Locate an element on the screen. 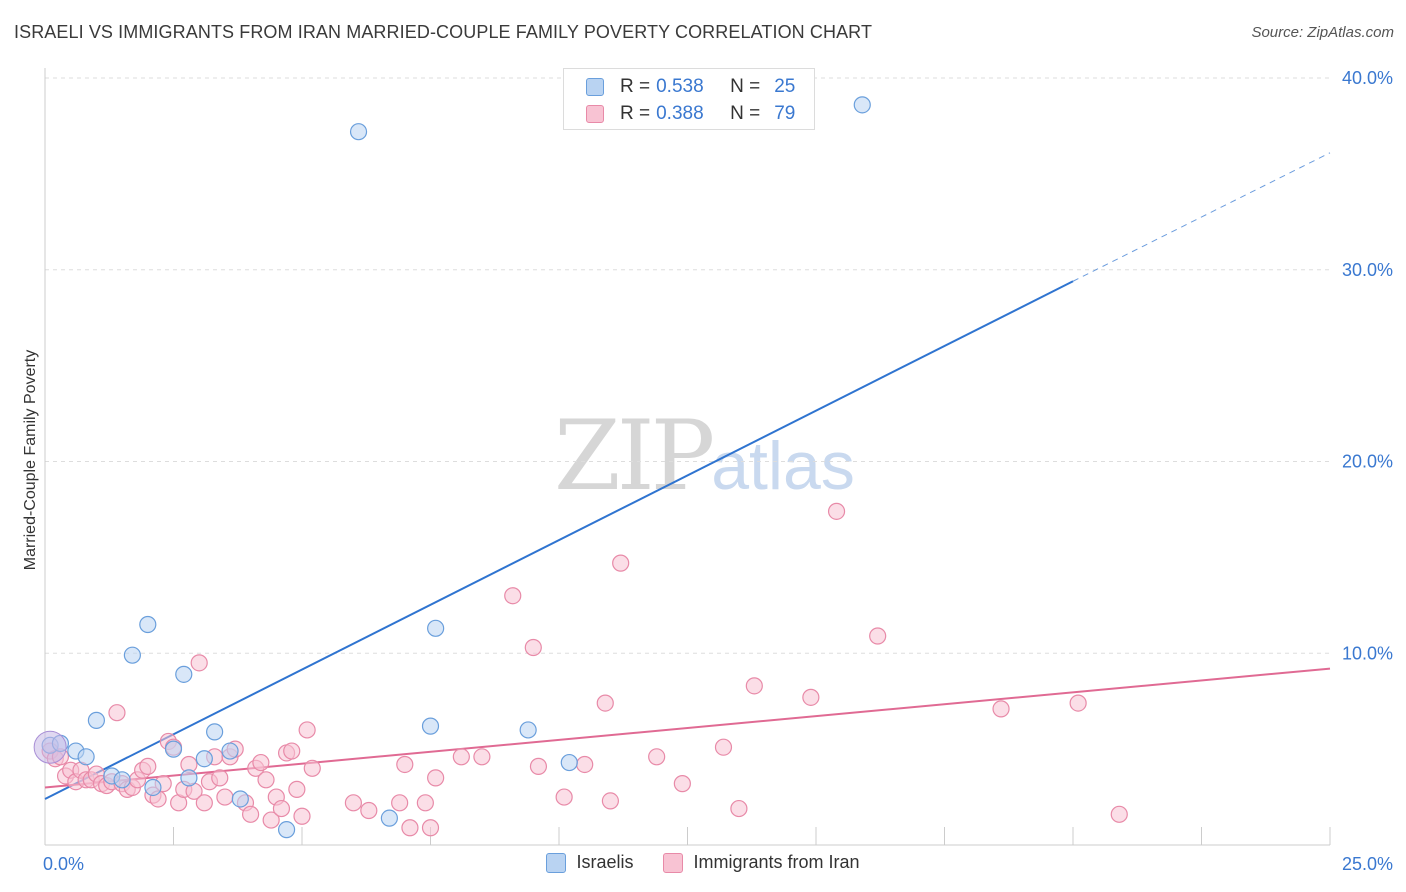 This screenshot has height=892, width=1406. legend-swatch-israelis is located at coordinates (595, 87).